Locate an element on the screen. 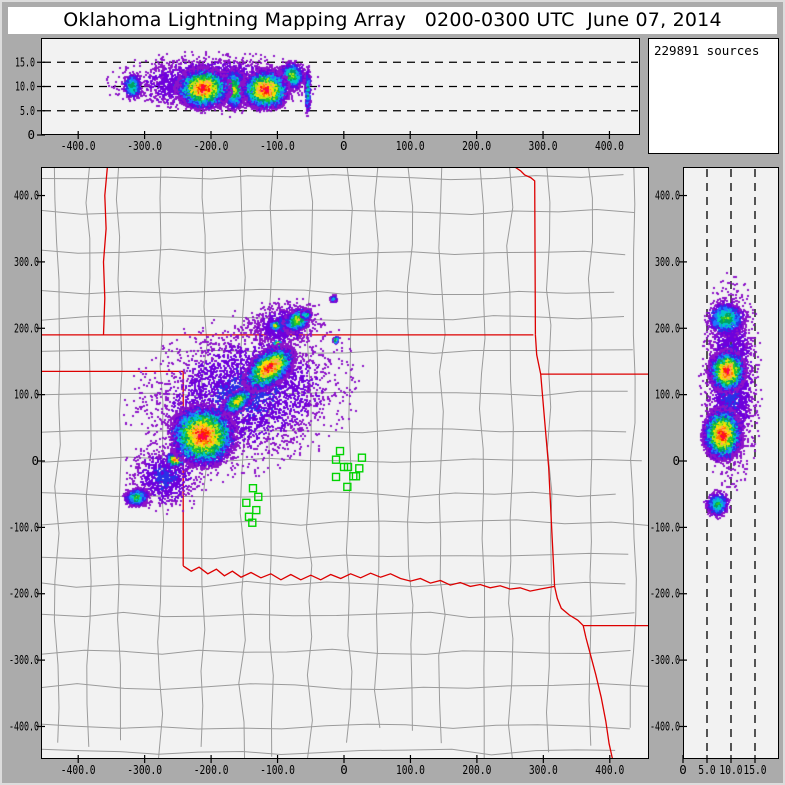  top-plot-frame is located at coordinates (340, 86).